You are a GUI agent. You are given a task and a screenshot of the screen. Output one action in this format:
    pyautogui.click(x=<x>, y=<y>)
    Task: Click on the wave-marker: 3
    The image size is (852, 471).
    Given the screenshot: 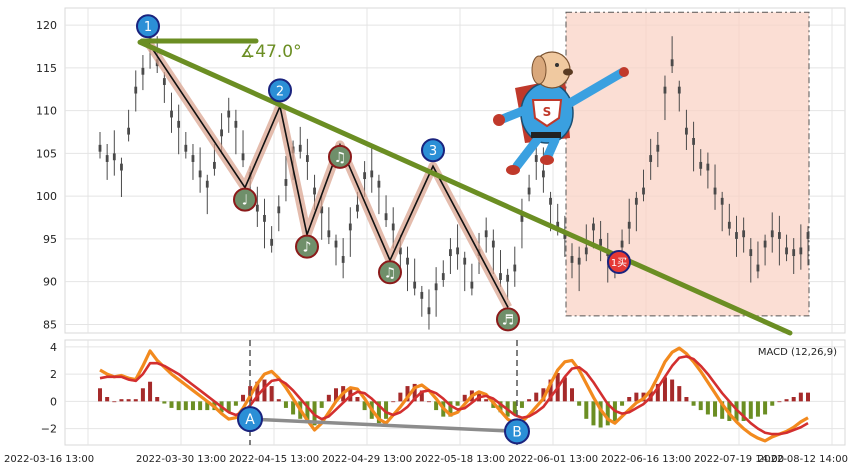 What is the action you would take?
    pyautogui.click(x=433, y=150)
    